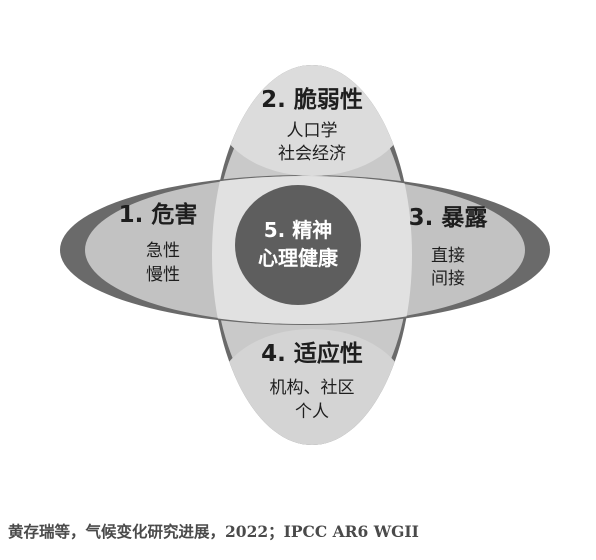  Describe the element at coordinates (163, 274) in the screenshot. I see `left-petal-line-2: 慢性` at that location.